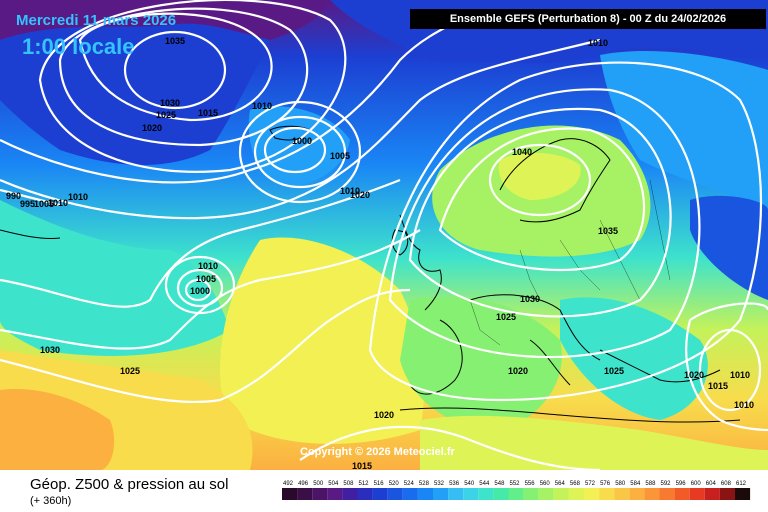  I want to click on zone-blue-east, so click(729, 247).